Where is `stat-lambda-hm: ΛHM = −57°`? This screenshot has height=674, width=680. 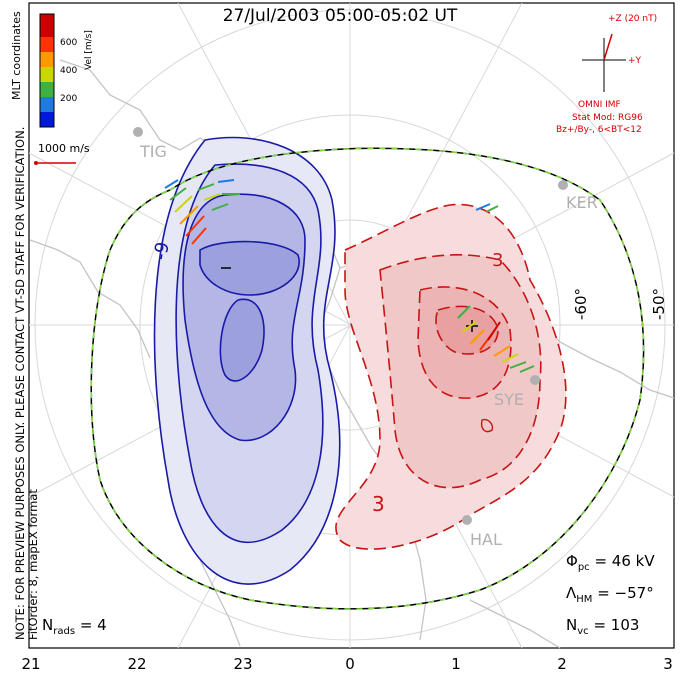
stat-lambda-hm: ΛHM = −57° is located at coordinates (610, 594).